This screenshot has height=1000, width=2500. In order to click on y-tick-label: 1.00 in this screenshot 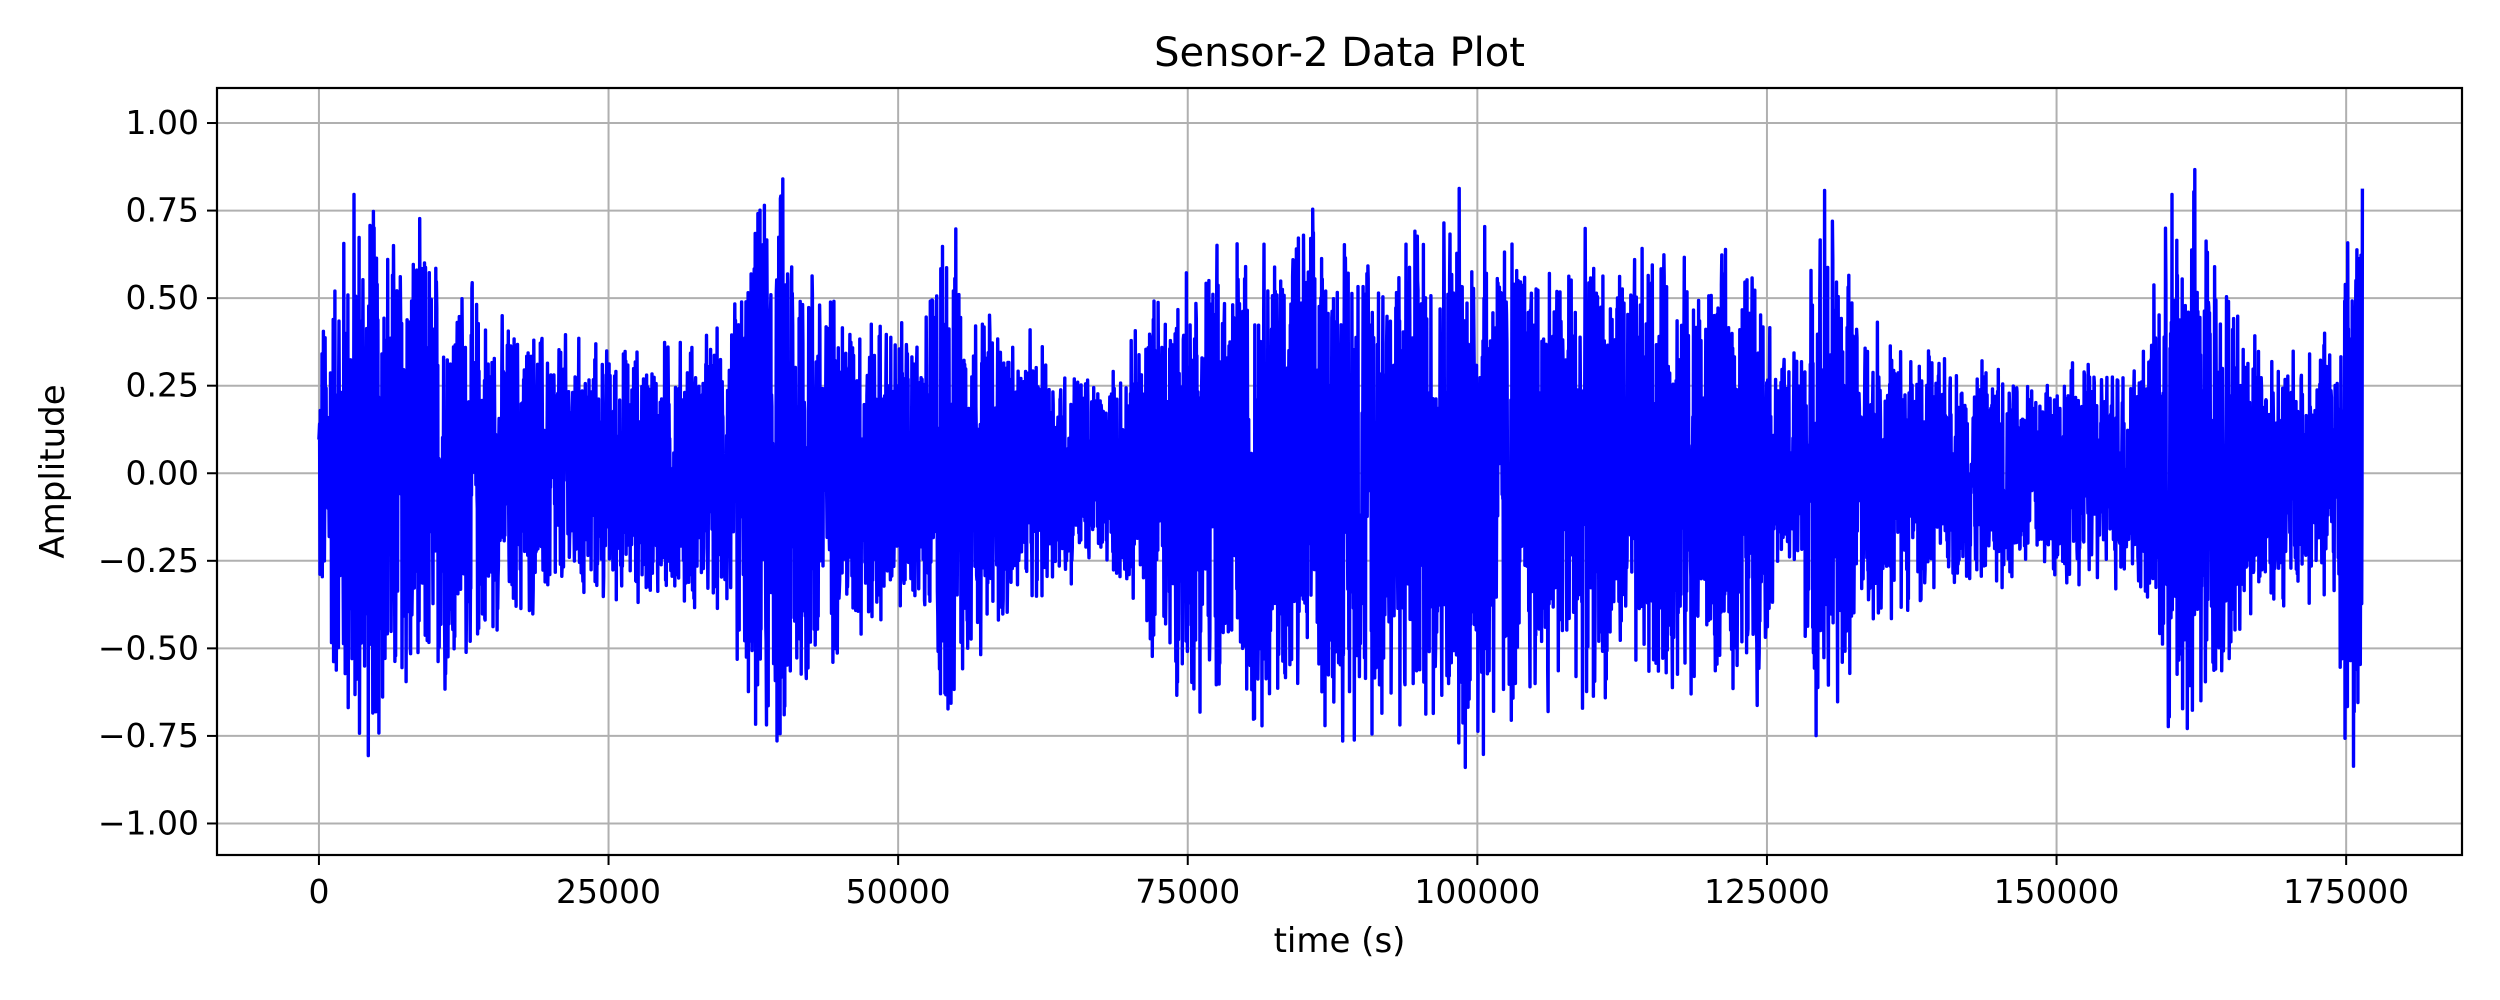, I will do `click(162, 122)`.